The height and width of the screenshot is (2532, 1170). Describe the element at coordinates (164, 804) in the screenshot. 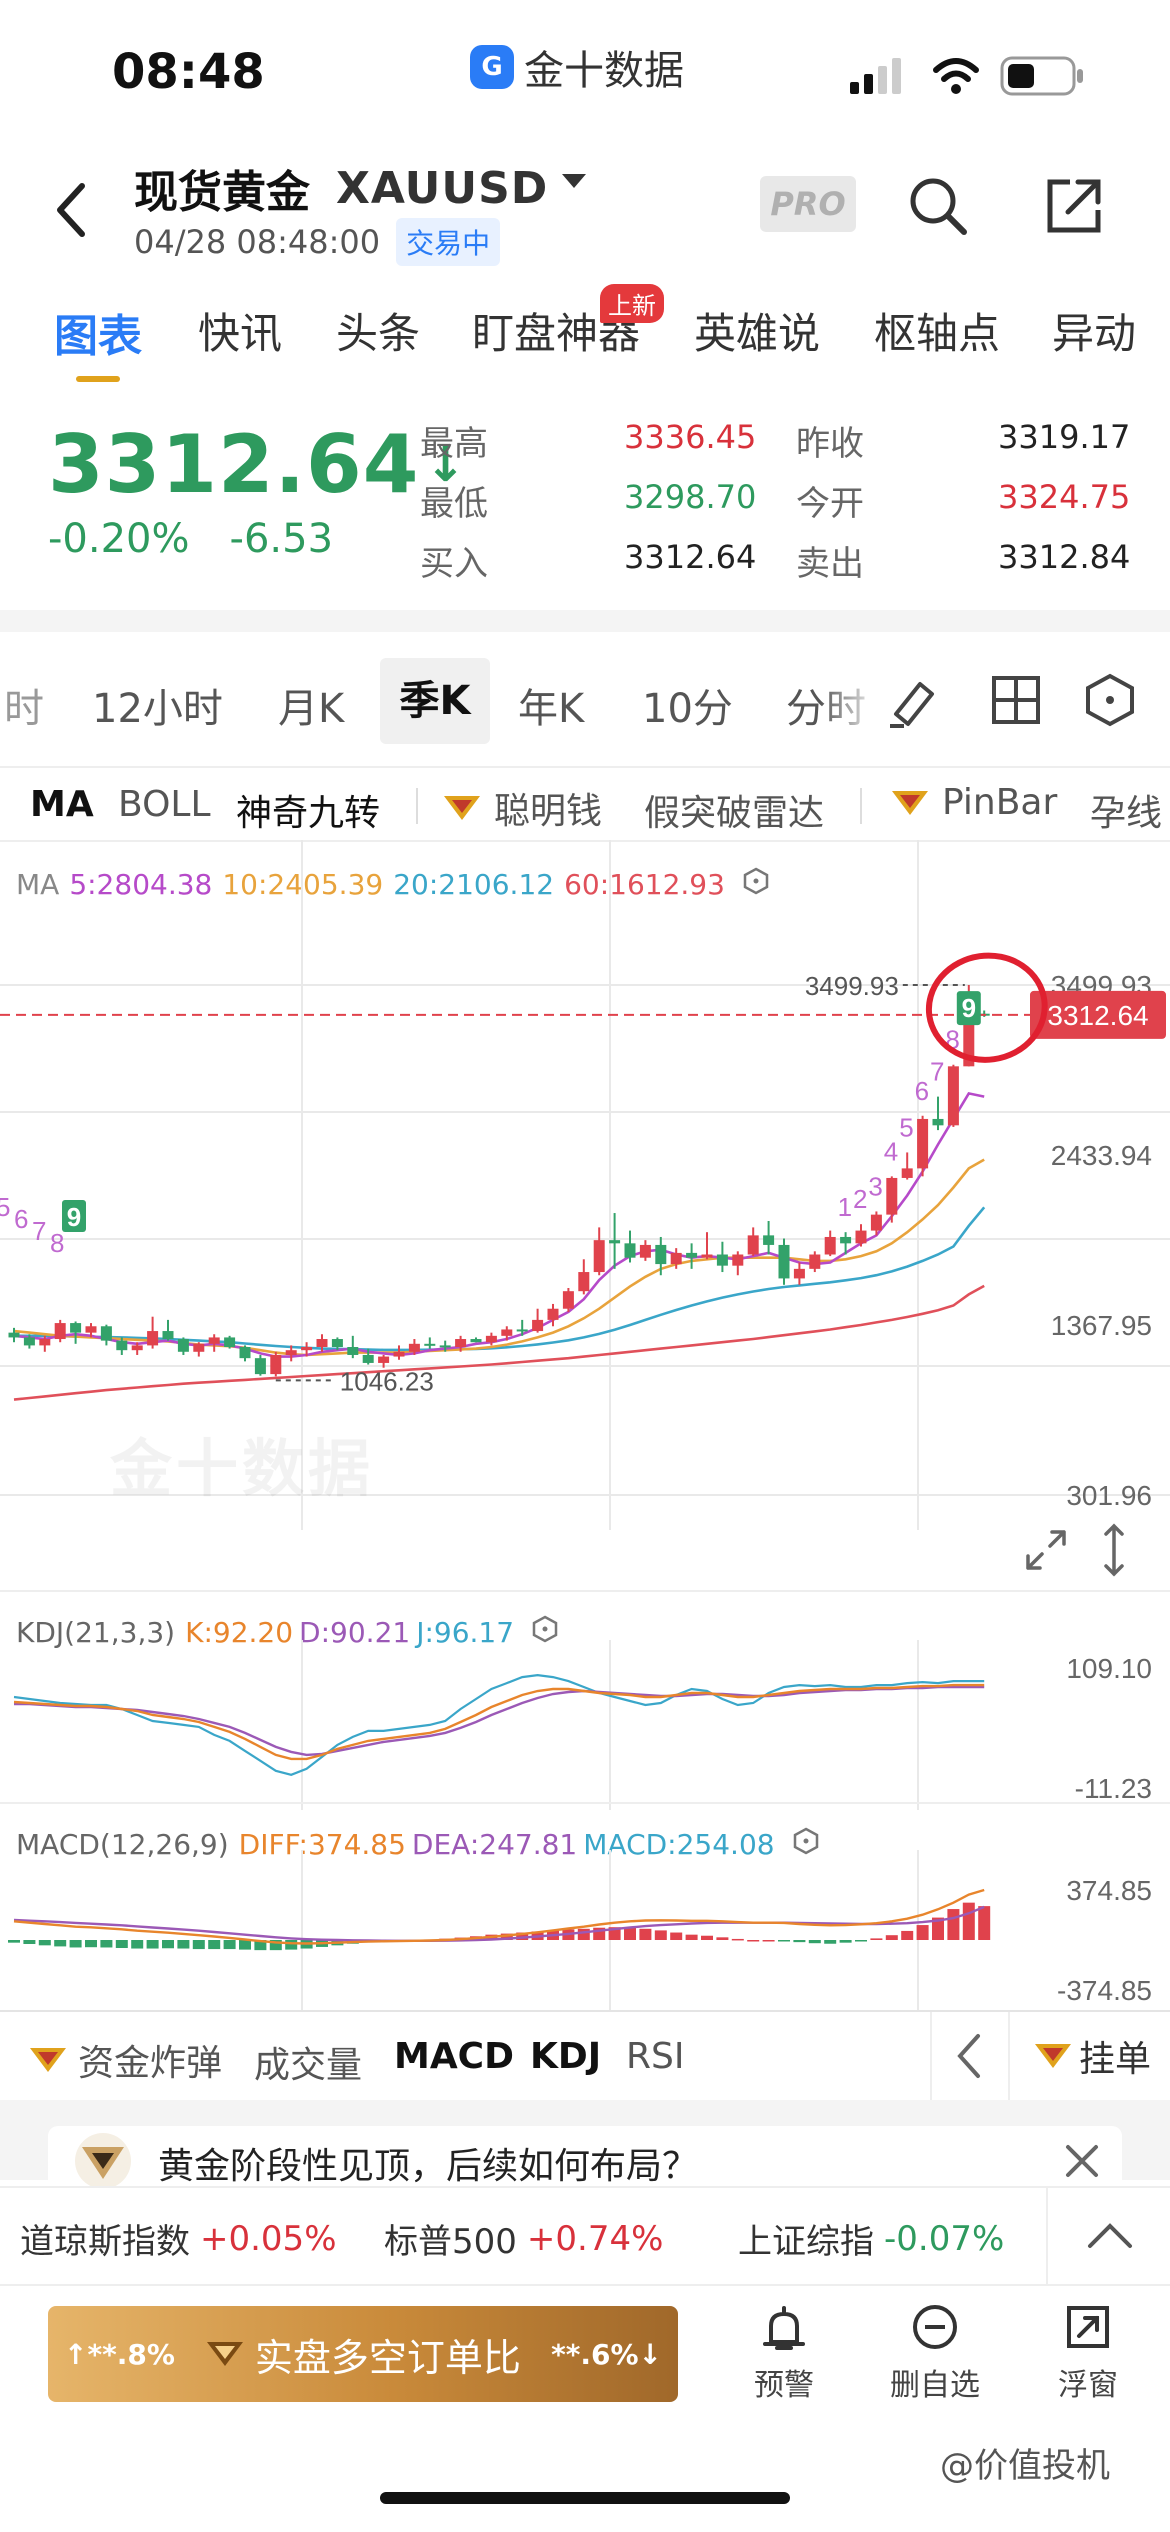

I see `indicator-boll: BOLL` at that location.